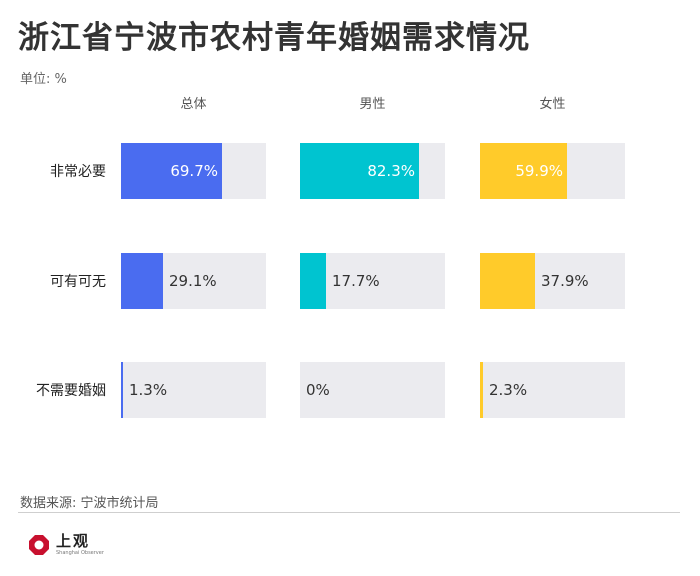 This screenshot has width=700, height=576. I want to click on logo-text: 上观, so click(73, 541).